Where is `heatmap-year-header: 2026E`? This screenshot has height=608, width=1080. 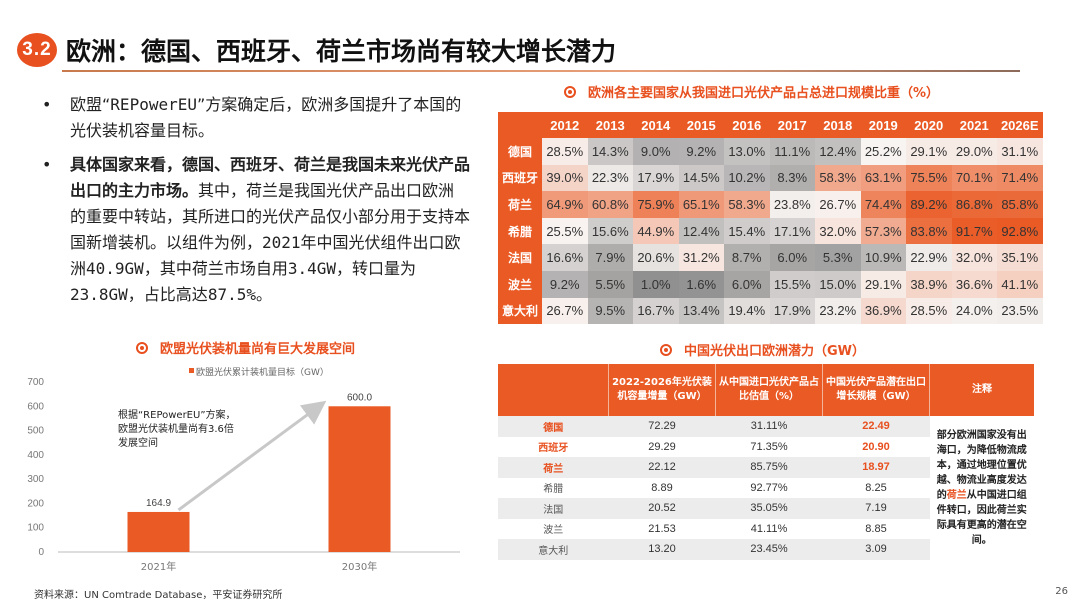
heatmap-year-header: 2026E is located at coordinates (1020, 125).